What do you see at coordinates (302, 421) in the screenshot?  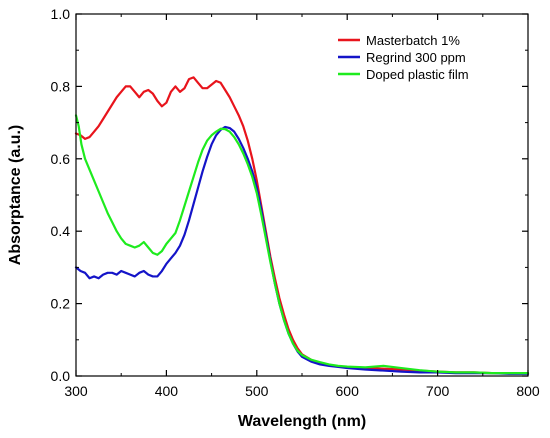 I see `x-axis-title: Wavelength (nm)` at bounding box center [302, 421].